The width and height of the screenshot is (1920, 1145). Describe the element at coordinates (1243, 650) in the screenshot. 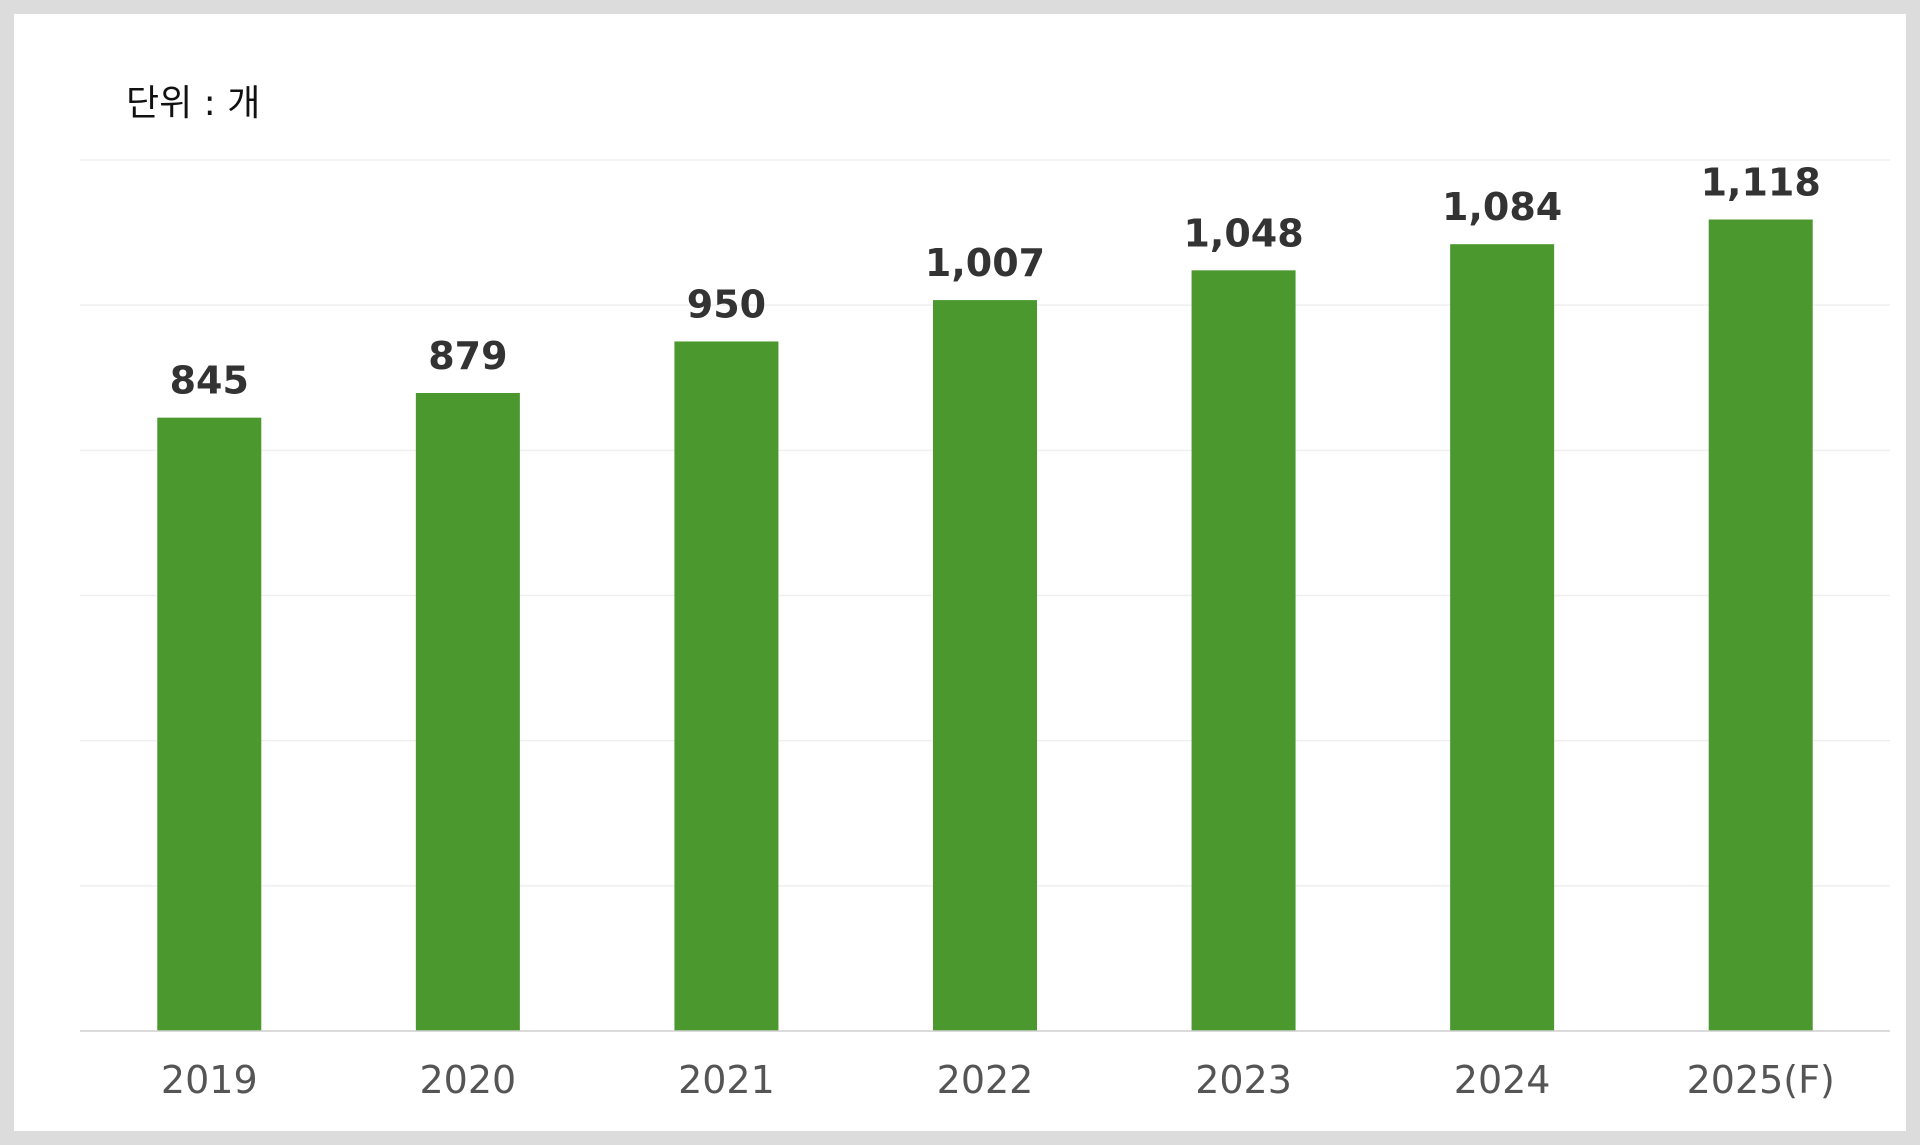

I see `bar-2023` at that location.